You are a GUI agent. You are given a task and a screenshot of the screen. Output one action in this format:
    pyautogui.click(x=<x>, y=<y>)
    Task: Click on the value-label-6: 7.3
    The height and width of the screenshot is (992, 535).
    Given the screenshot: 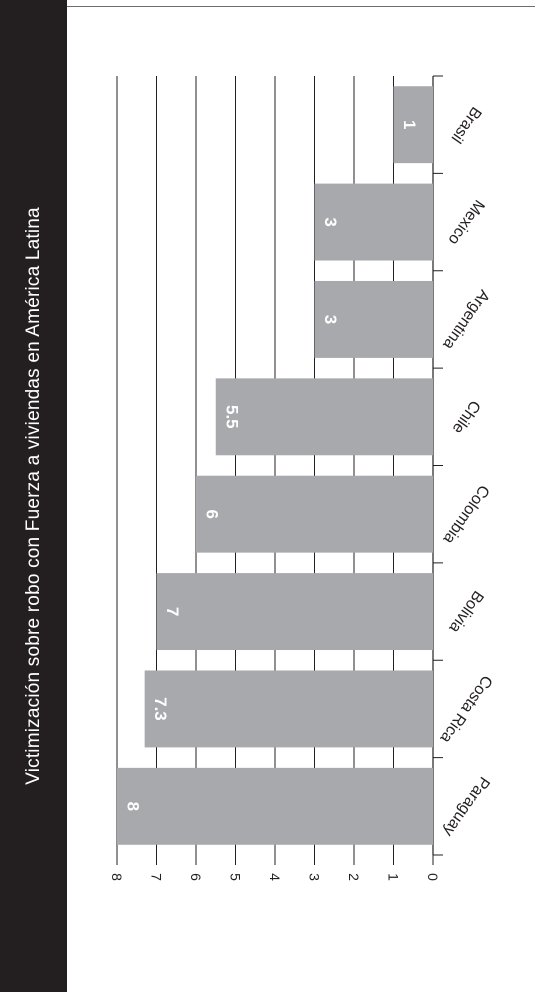 What is the action you would take?
    pyautogui.click(x=160, y=709)
    